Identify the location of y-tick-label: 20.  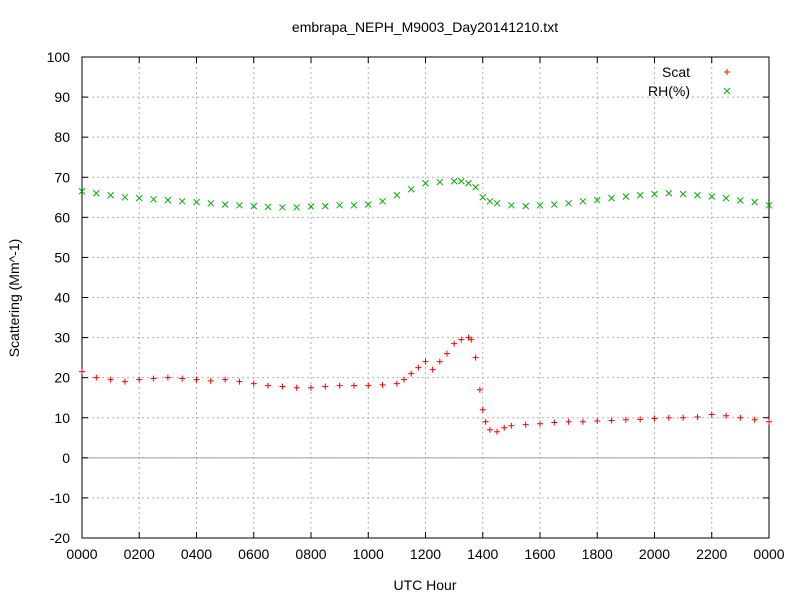
(62, 378).